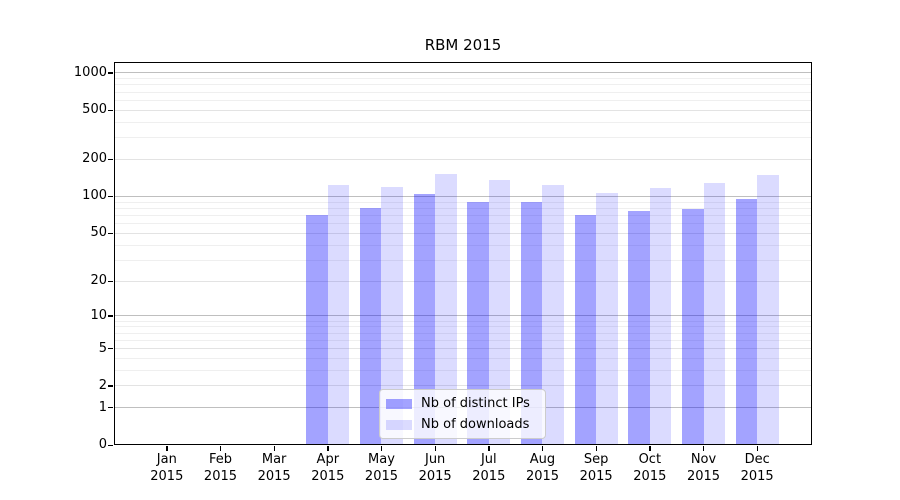 The image size is (900, 500). I want to click on x-tick-mark-dec, so click(757, 448).